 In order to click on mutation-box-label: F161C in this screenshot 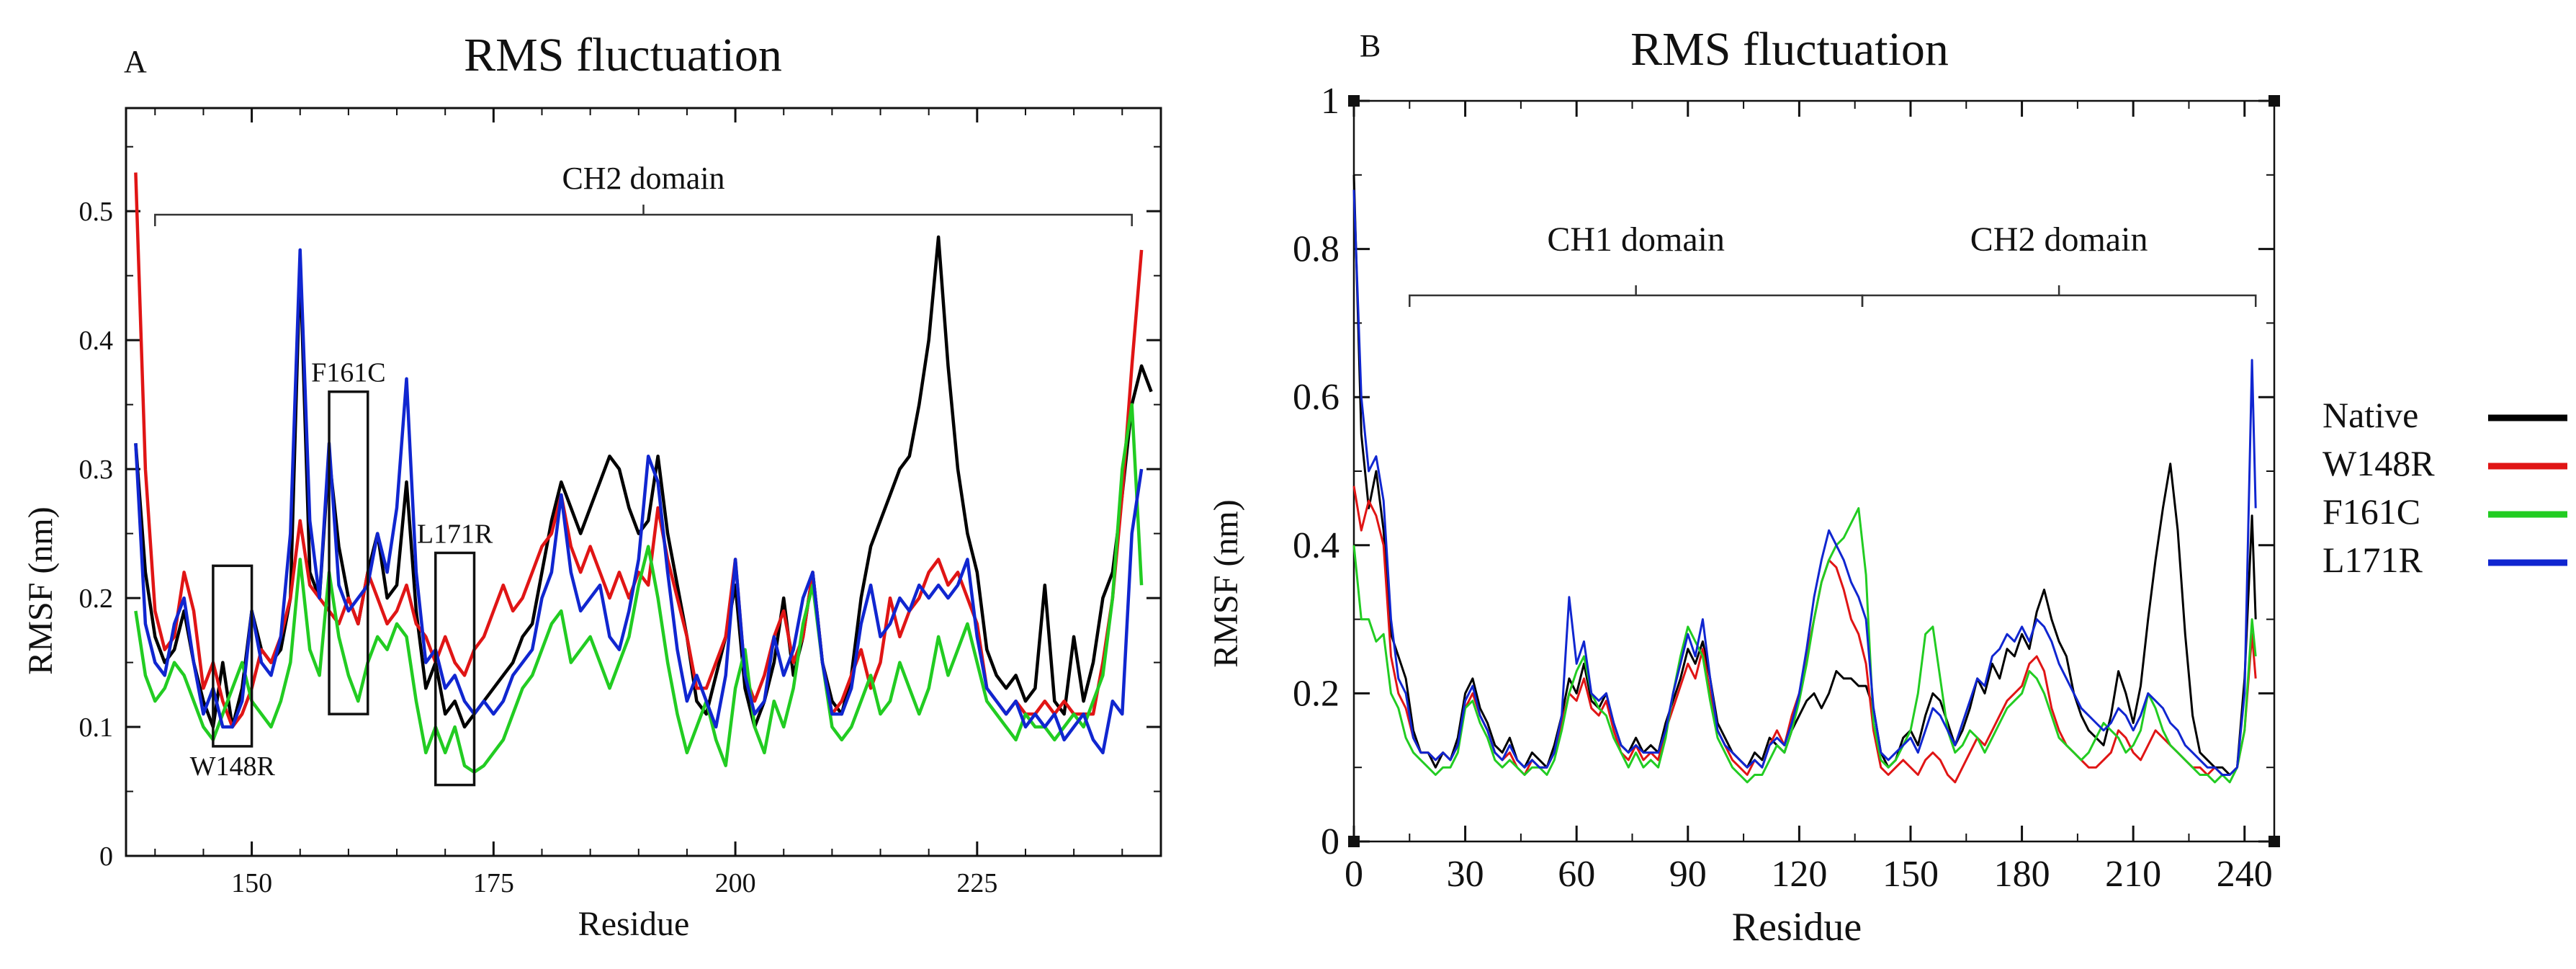, I will do `click(348, 373)`.